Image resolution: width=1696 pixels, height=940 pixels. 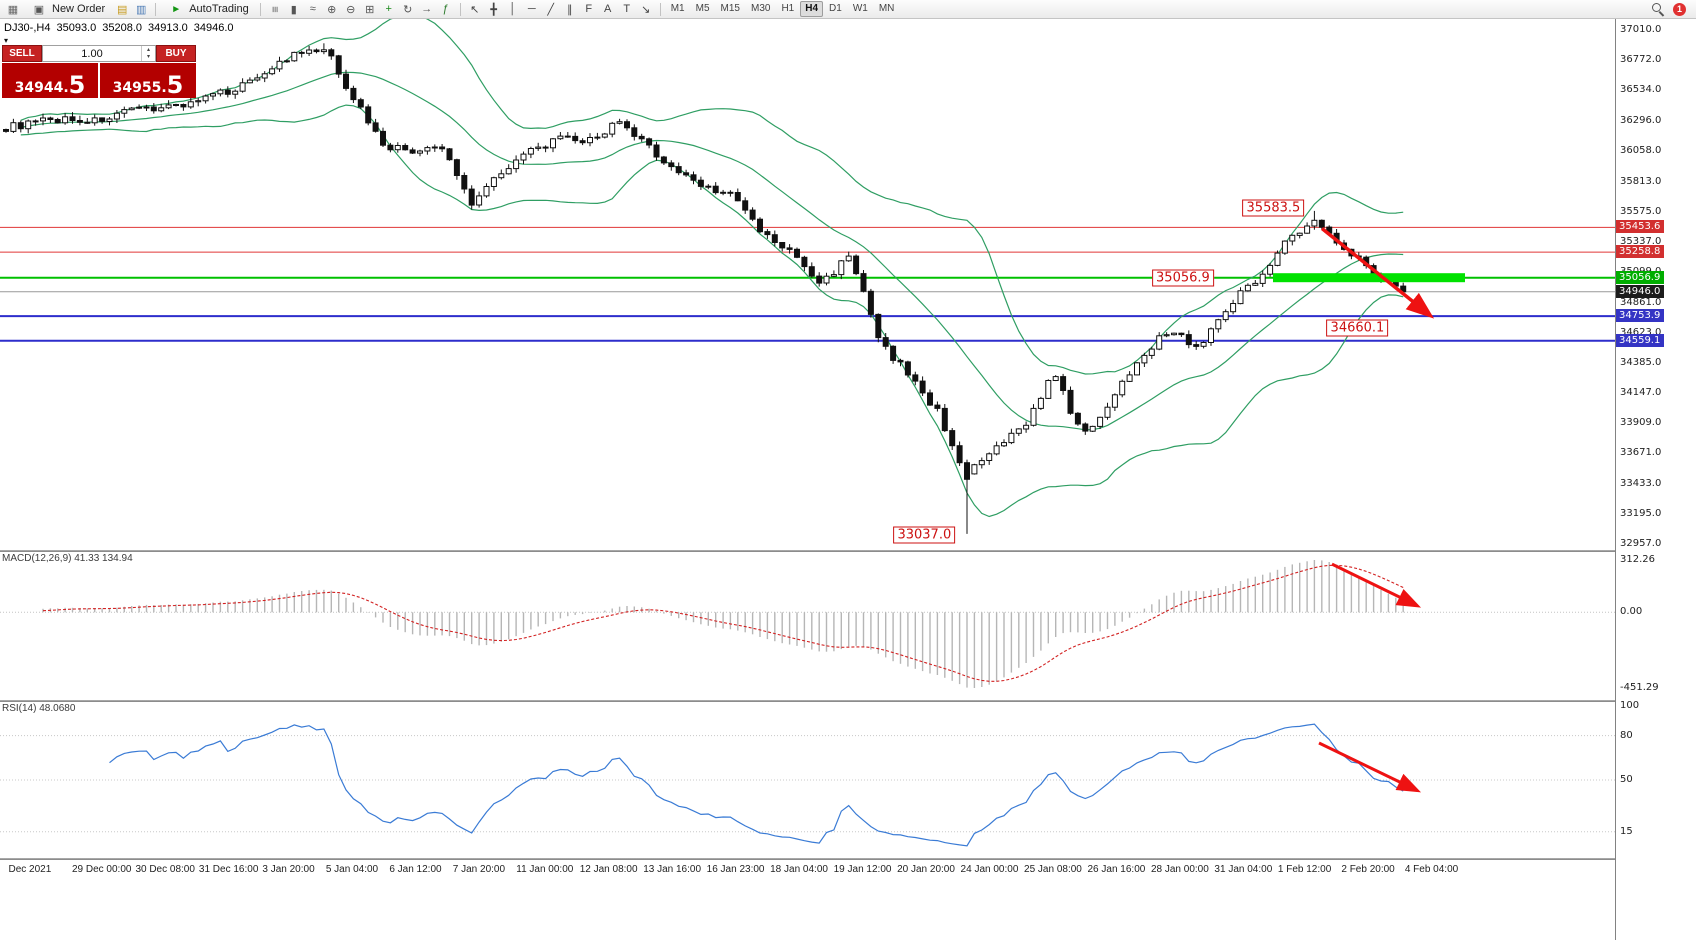 I want to click on timeframe-button-mn: MN, so click(x=886, y=8).